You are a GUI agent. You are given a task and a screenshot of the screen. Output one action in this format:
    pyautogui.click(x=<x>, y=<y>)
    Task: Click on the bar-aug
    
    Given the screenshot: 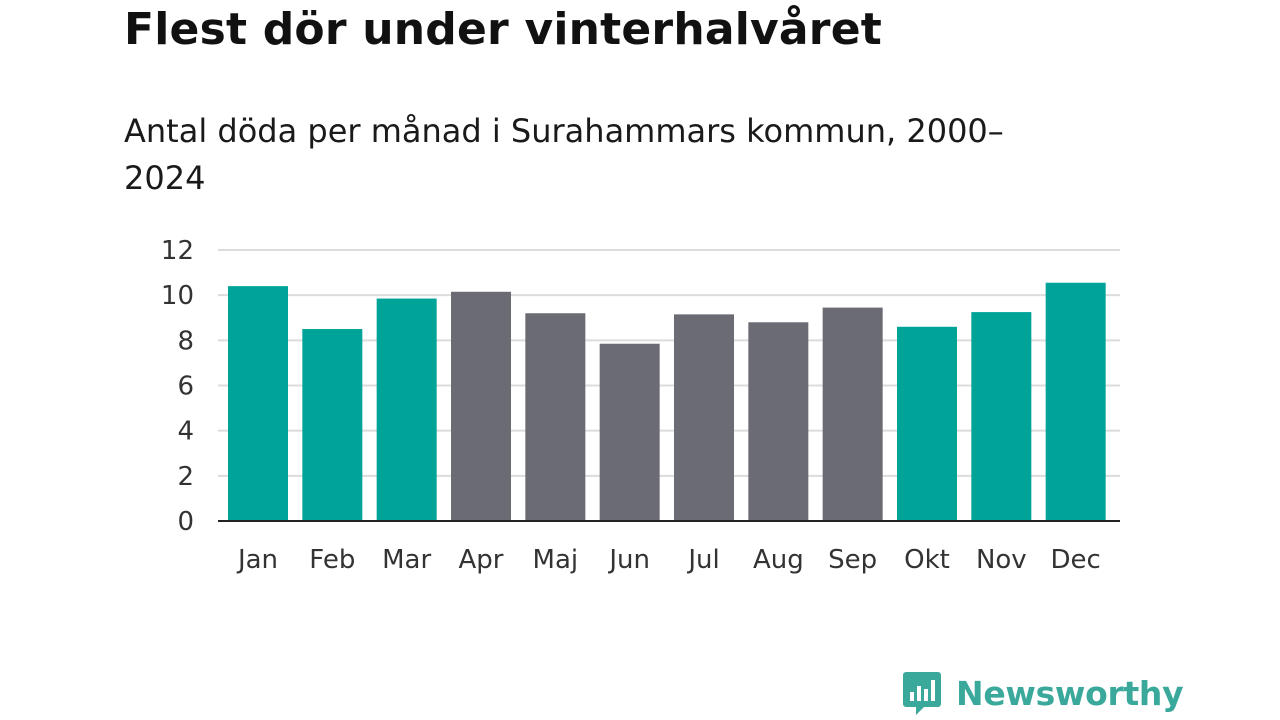 What is the action you would take?
    pyautogui.click(x=778, y=421)
    